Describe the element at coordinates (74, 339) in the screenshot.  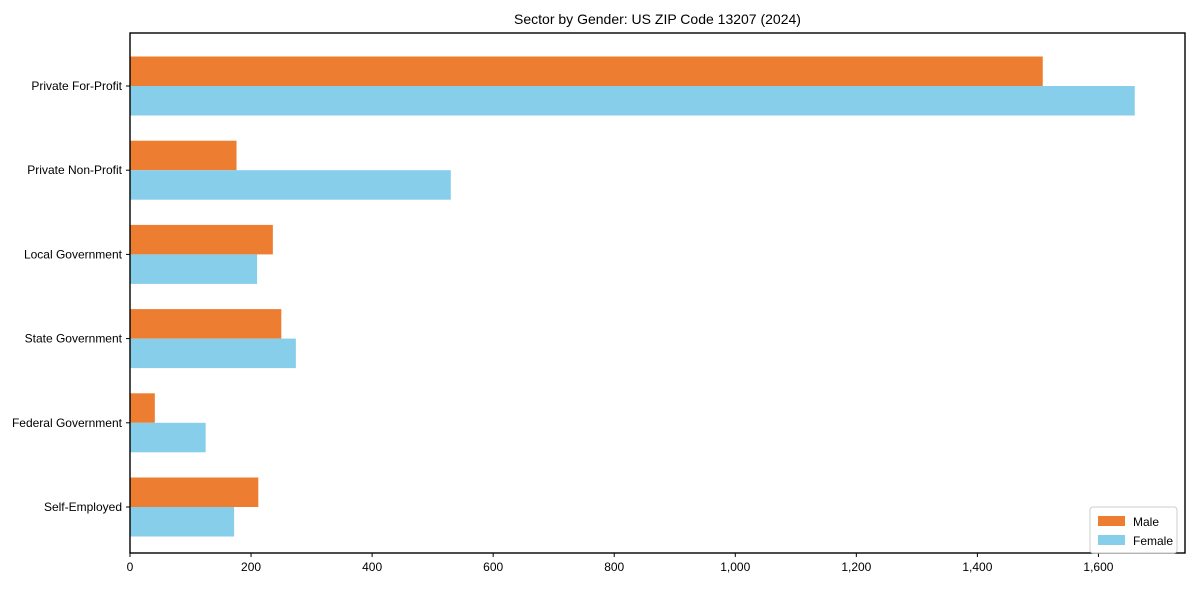
I see `y-tick-label-state-government: State Government` at that location.